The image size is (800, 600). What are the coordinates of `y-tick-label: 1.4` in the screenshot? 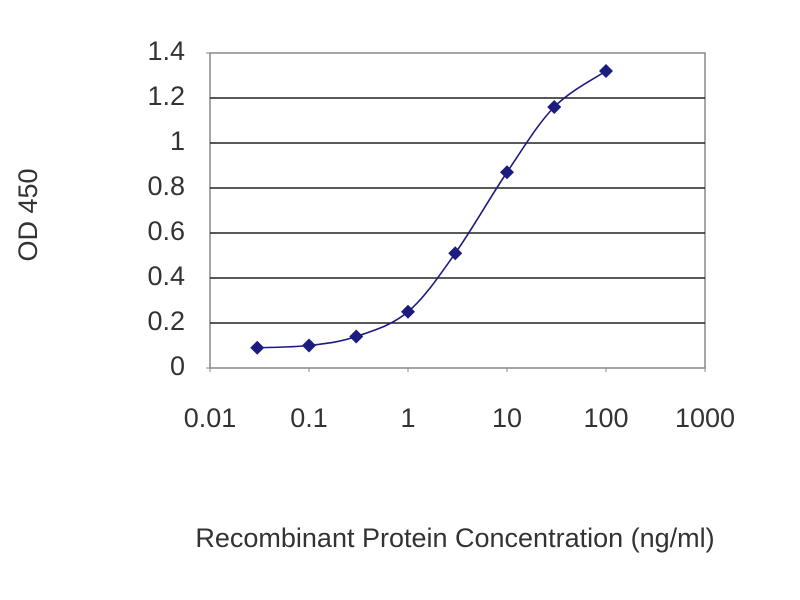 It's located at (166, 51).